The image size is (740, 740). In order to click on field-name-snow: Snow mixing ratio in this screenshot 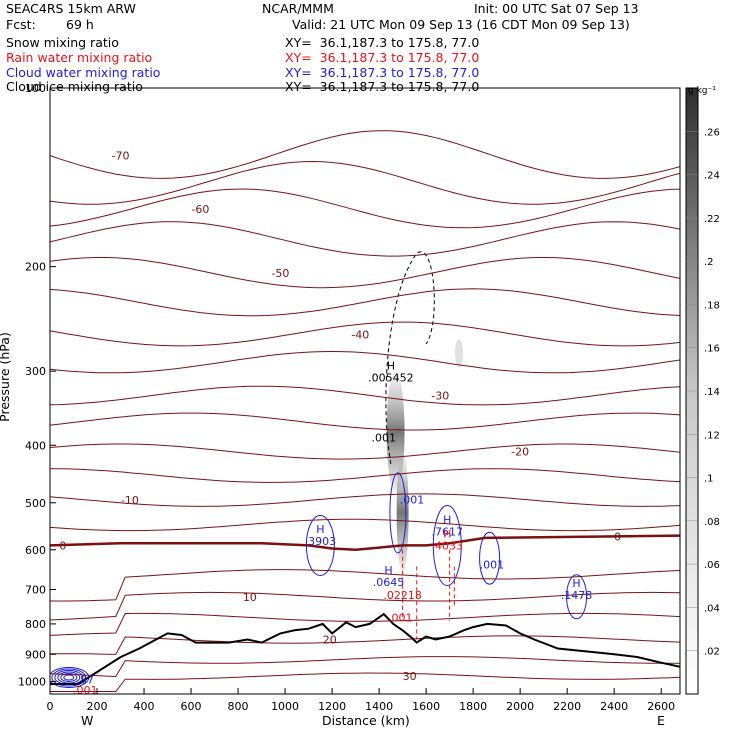, I will do `click(62, 42)`.